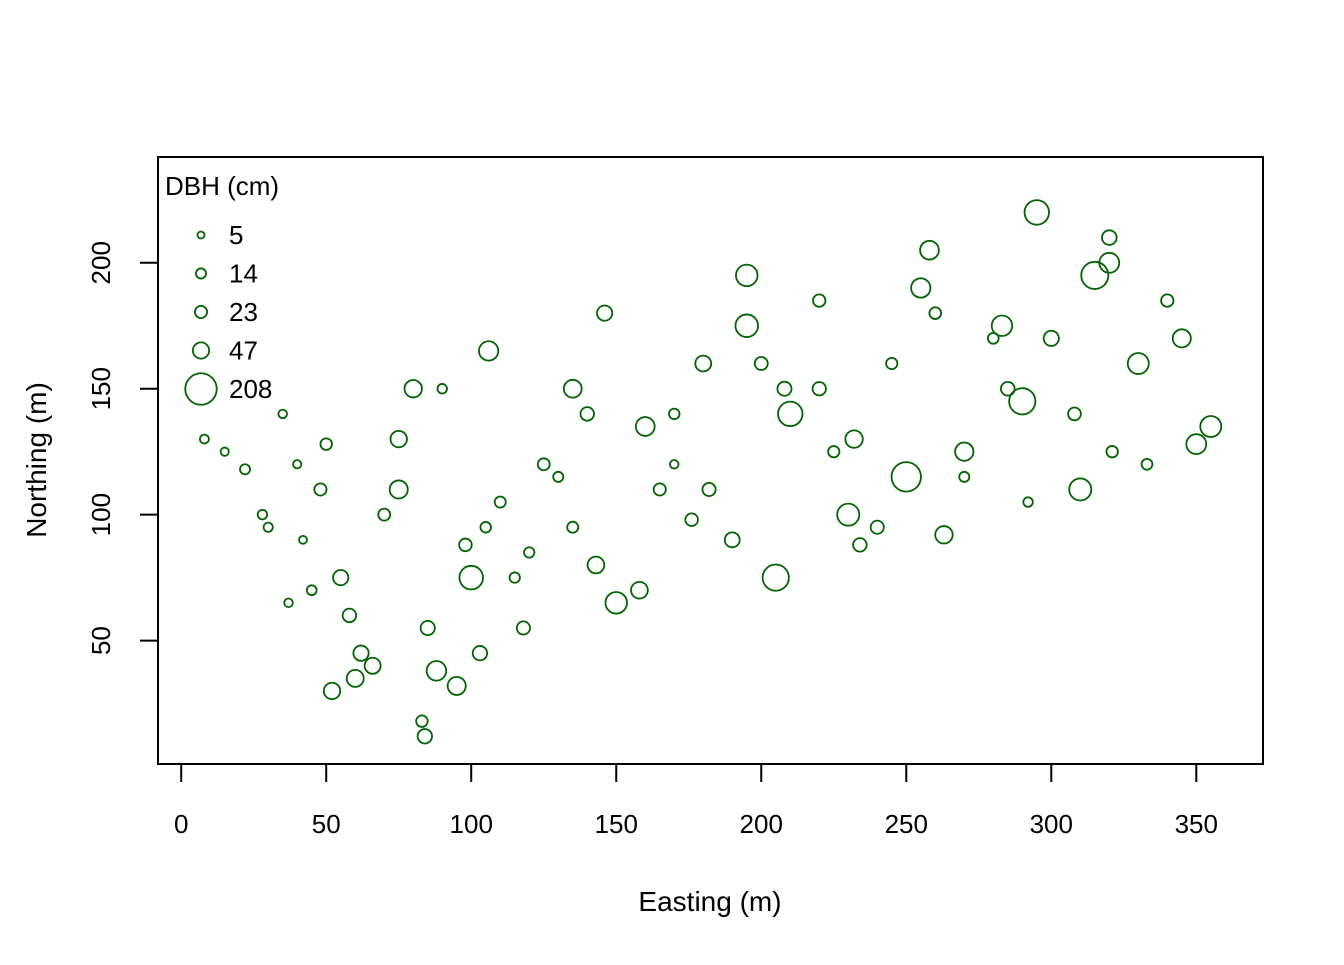  Describe the element at coordinates (236, 235) in the screenshot. I see `legend-label: 5` at that location.